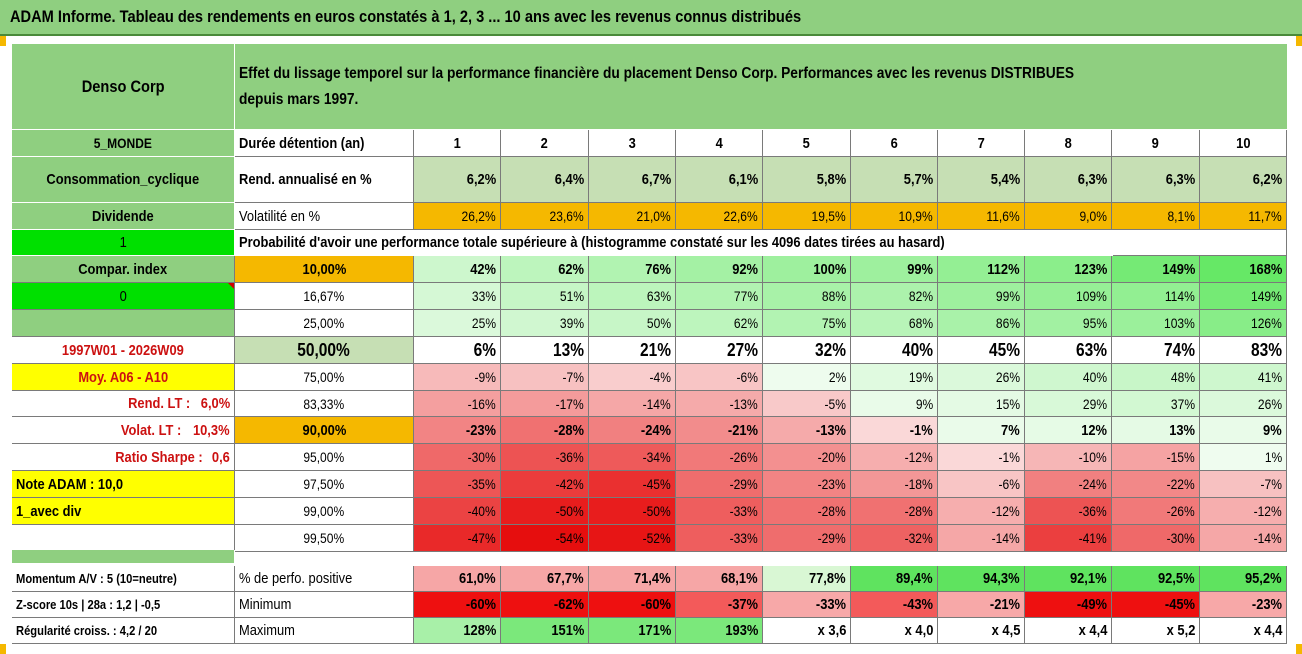 Image resolution: width=1302 pixels, height=654 pixels. I want to click on probability-value-text: -12%, so click(1005, 511).